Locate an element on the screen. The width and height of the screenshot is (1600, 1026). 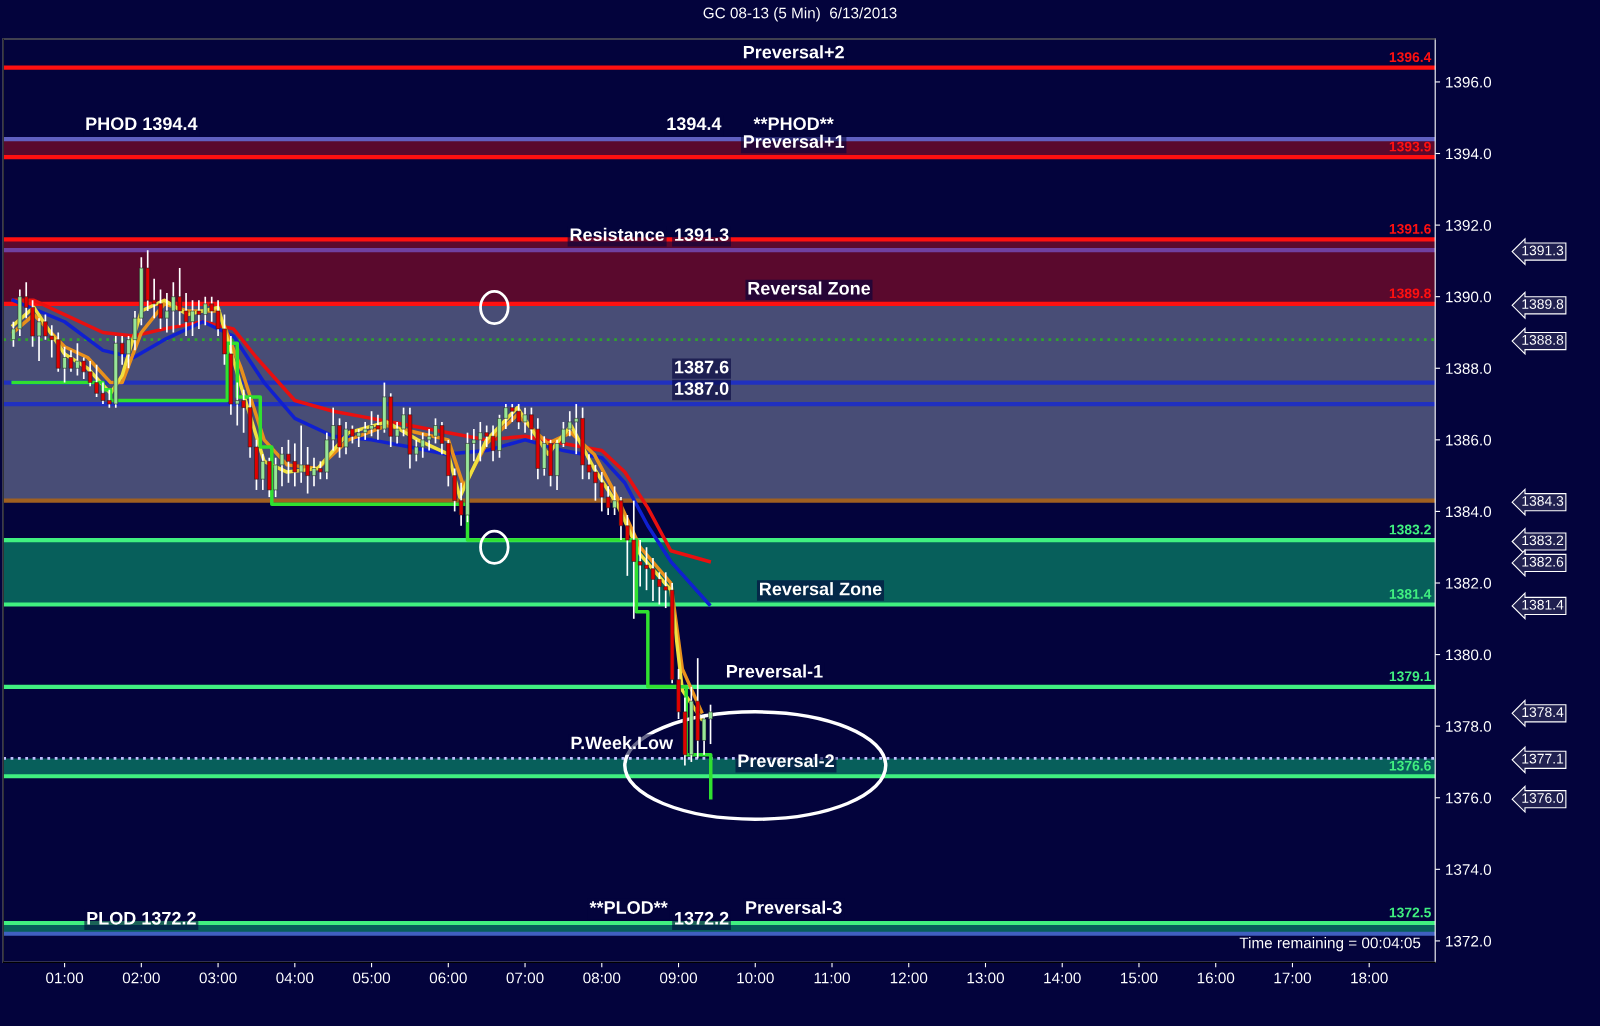
annotation: P.Week.Low is located at coordinates (622, 742).